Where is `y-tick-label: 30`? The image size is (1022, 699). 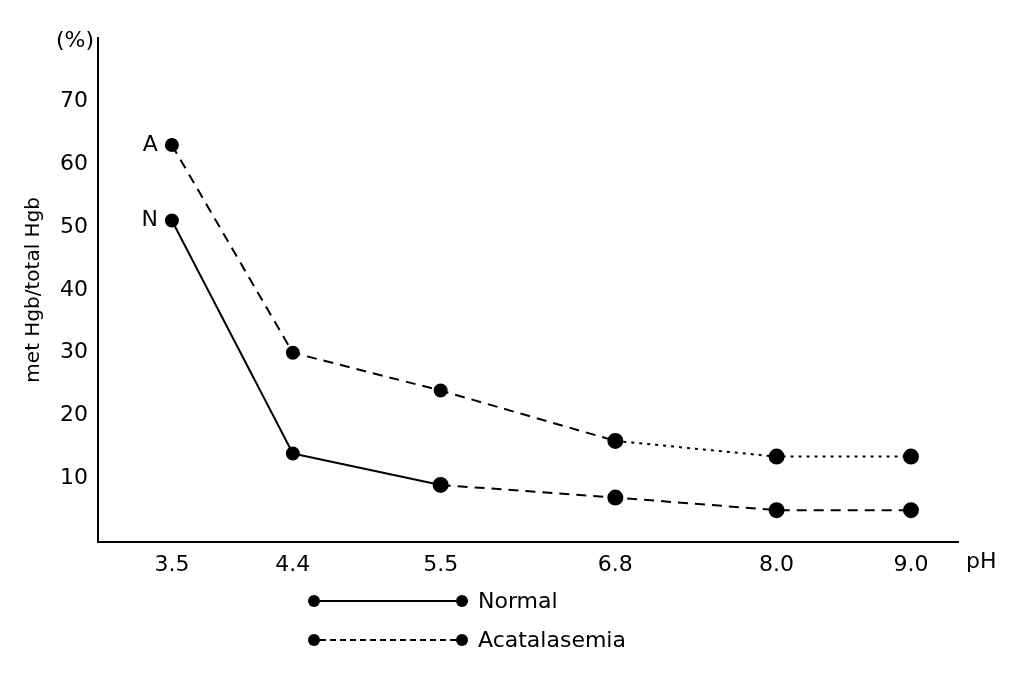 y-tick-label: 30 is located at coordinates (73, 351).